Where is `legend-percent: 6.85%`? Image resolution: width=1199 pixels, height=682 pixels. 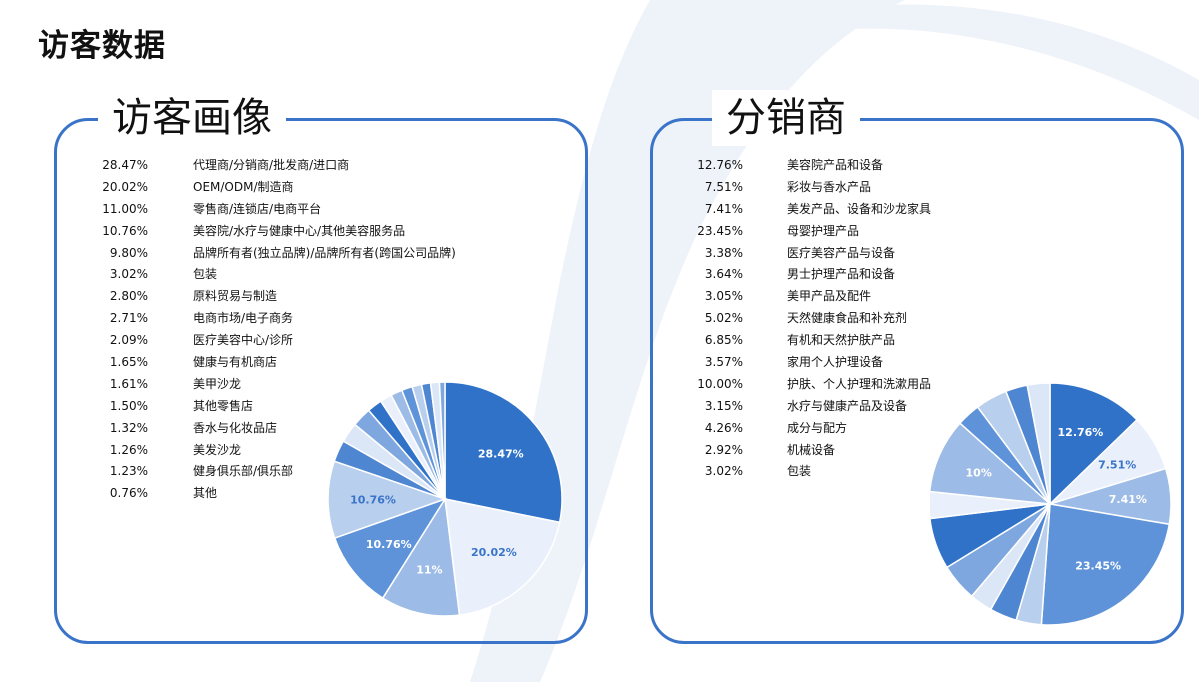
legend-percent: 6.85% is located at coordinates (723, 340).